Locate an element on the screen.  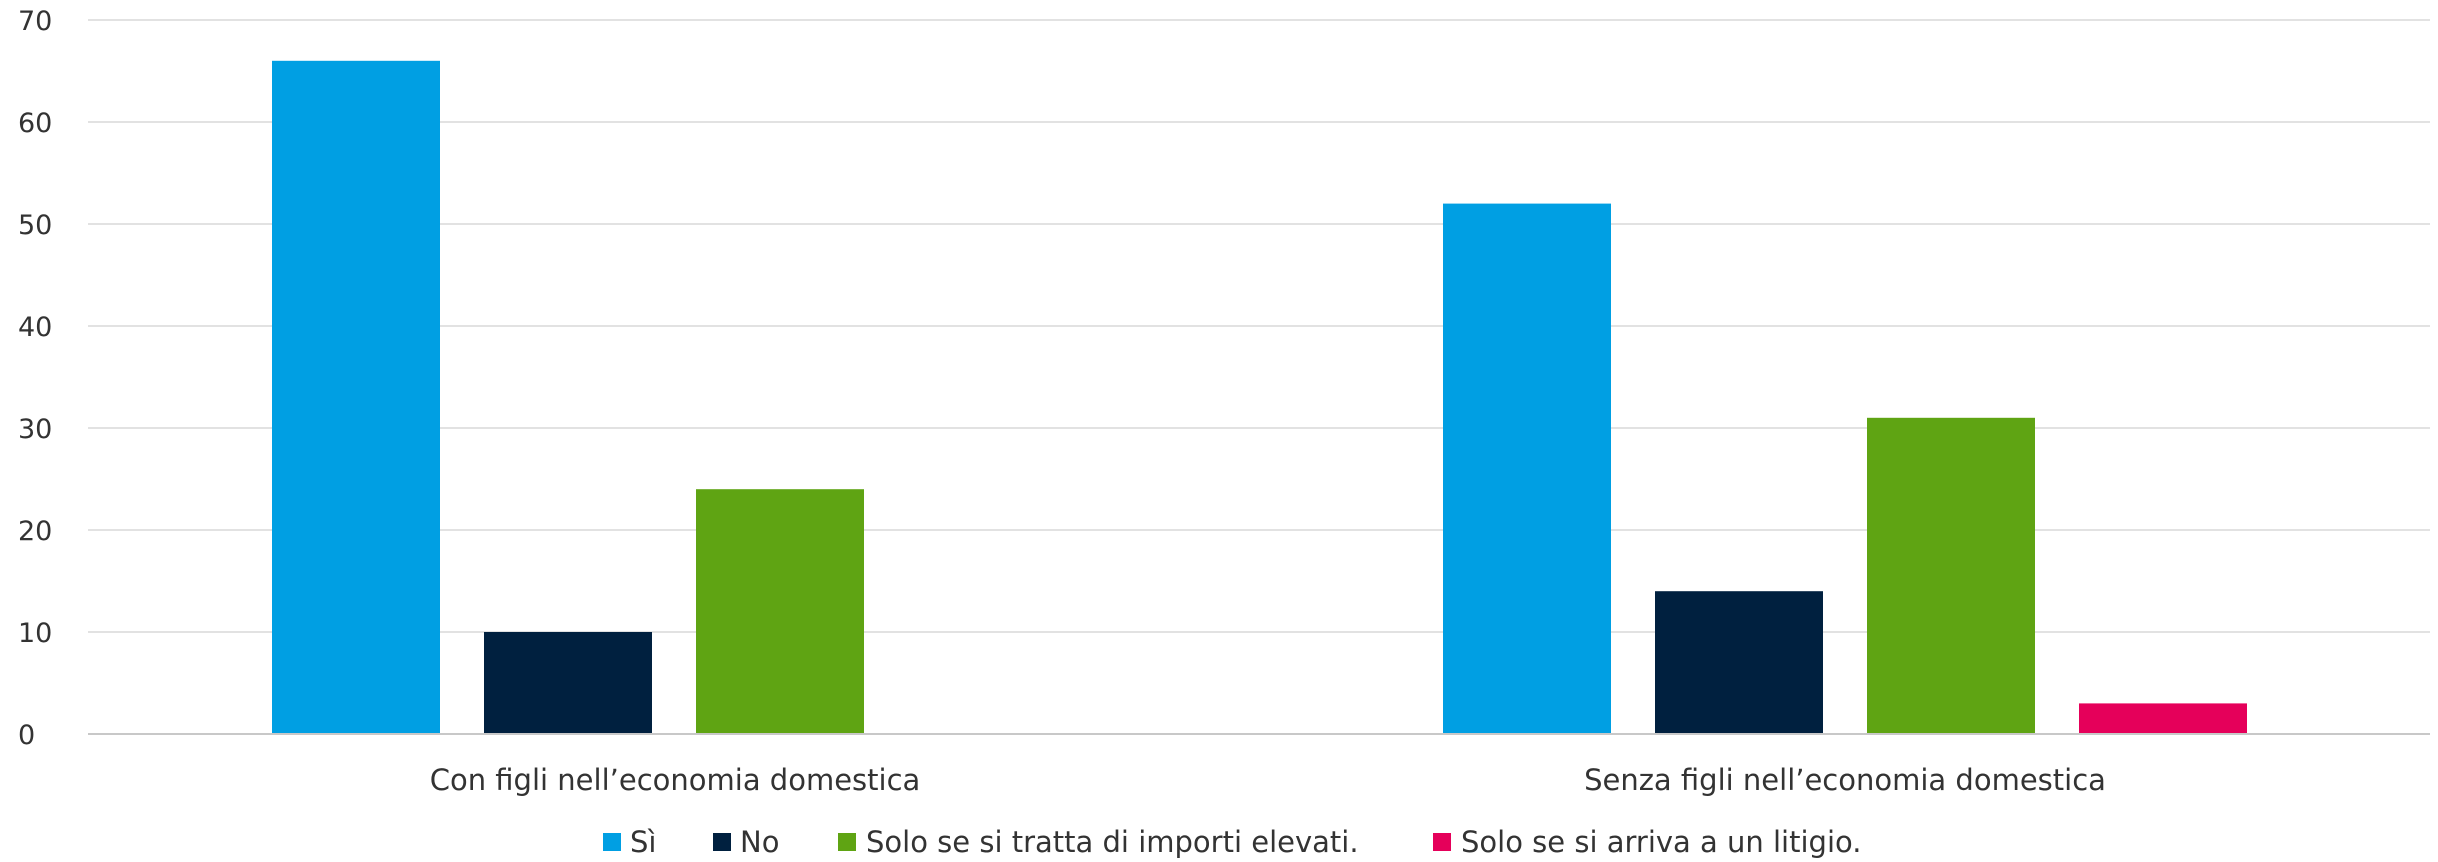
y-tick-label: 50 is located at coordinates (35, 225).